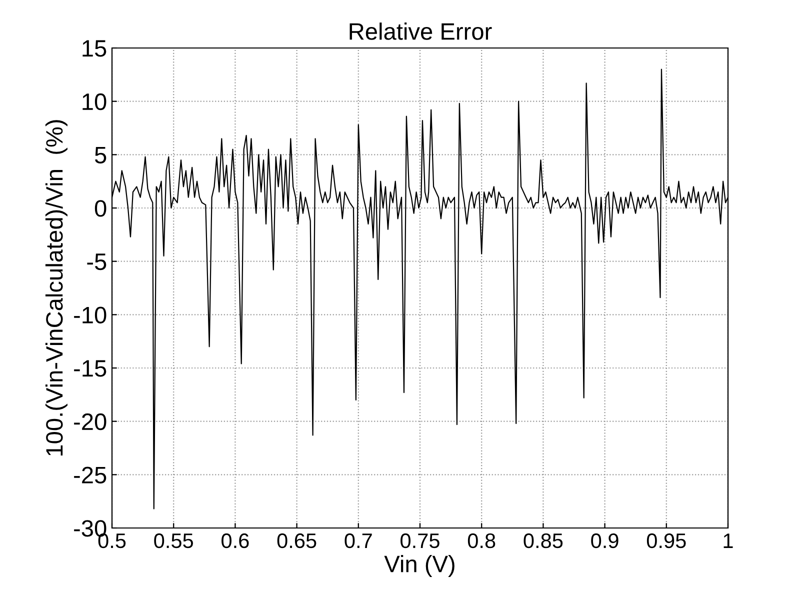 The image size is (800, 600). I want to click on x-tick-label: 0.95, so click(666, 540).